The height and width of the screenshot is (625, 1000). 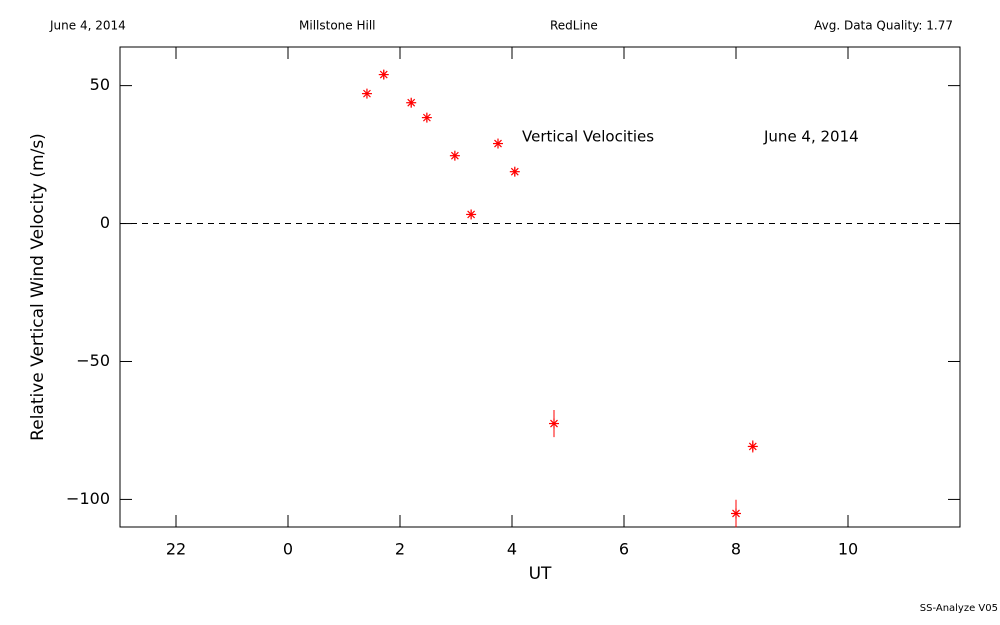 What do you see at coordinates (38, 287) in the screenshot?
I see `y-axis-label: Relative Vertical Wind Velocity (m/s)` at bounding box center [38, 287].